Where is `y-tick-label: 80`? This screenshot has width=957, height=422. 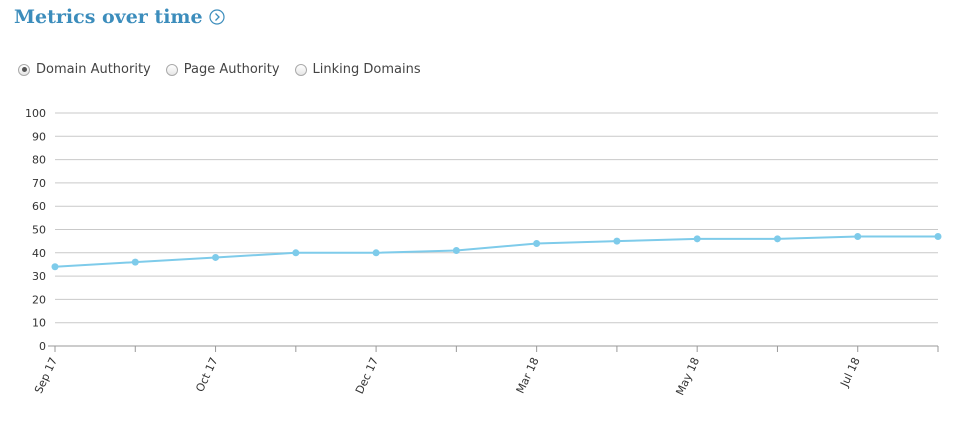 y-tick-label: 80 is located at coordinates (39, 160).